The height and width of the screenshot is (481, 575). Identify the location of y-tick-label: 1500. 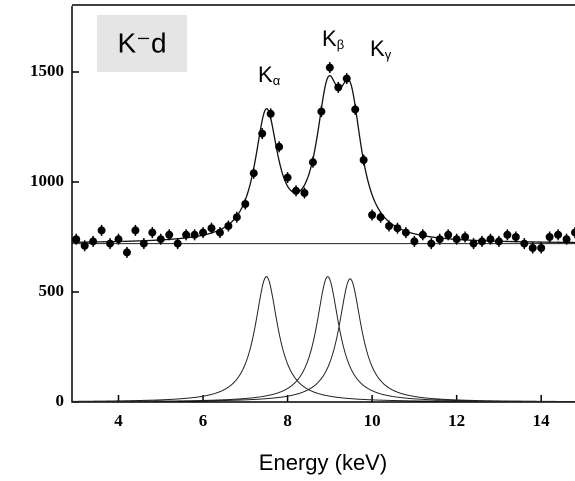
(47, 70).